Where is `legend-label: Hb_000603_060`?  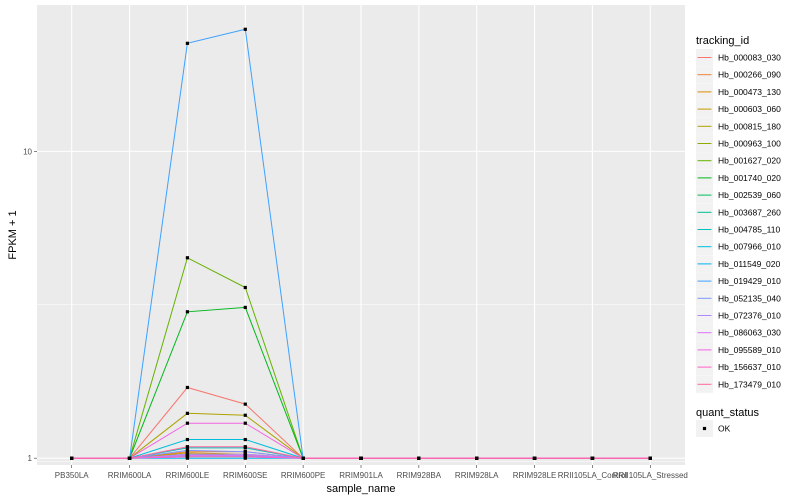 legend-label: Hb_000603_060 is located at coordinates (749, 109).